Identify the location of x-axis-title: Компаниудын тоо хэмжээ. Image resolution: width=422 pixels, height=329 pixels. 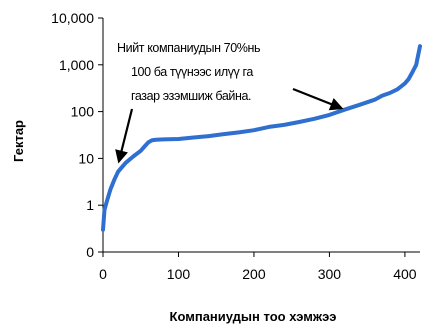
(253, 316).